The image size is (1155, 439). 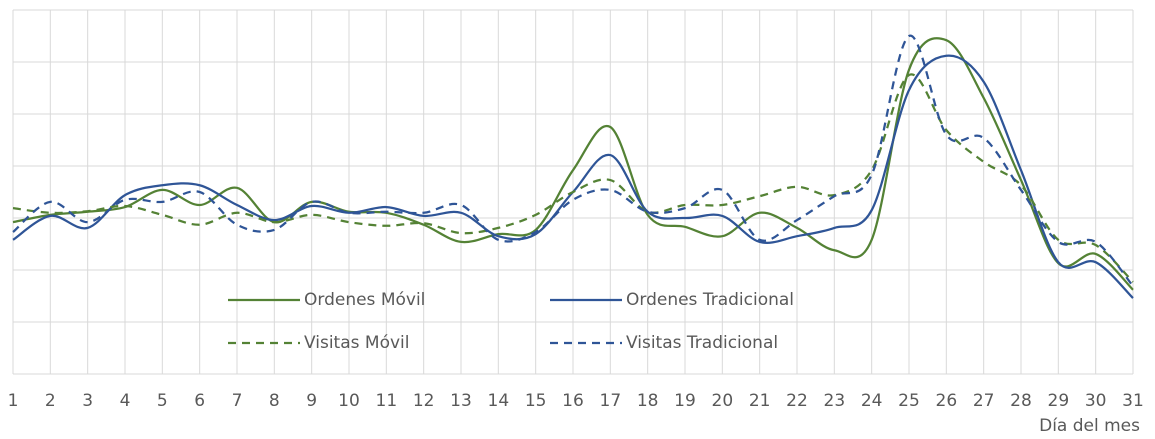 I want to click on x-tick-label: 21, so click(x=760, y=401).